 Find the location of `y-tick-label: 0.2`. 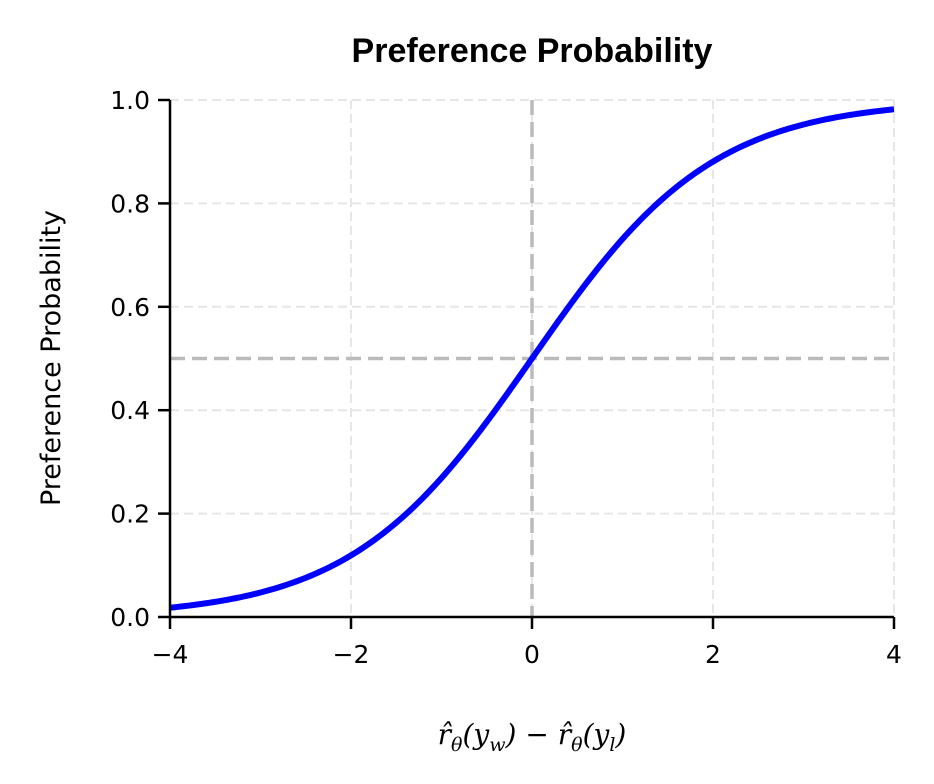

y-tick-label: 0.2 is located at coordinates (130, 514).